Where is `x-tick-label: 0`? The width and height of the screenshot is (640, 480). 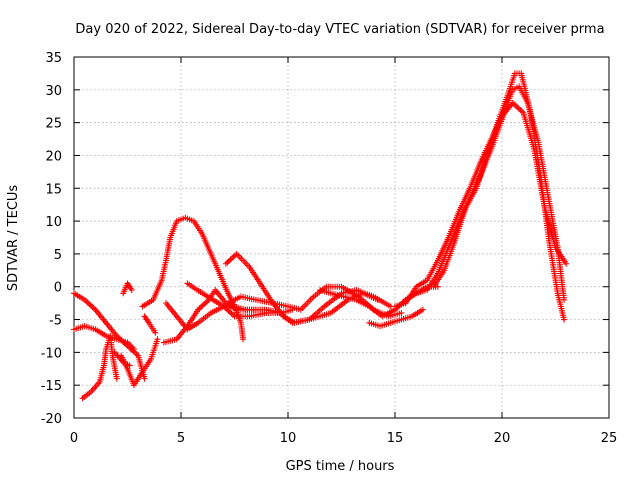 x-tick-label: 0 is located at coordinates (74, 438).